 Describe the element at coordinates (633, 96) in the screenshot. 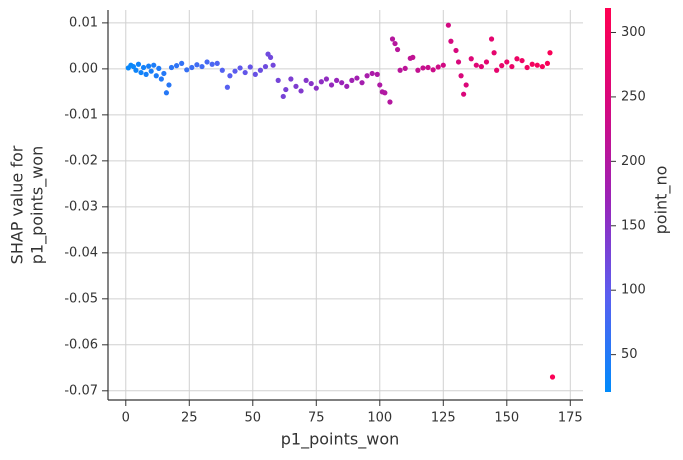

I see `colorbar-tick-label: 250` at that location.